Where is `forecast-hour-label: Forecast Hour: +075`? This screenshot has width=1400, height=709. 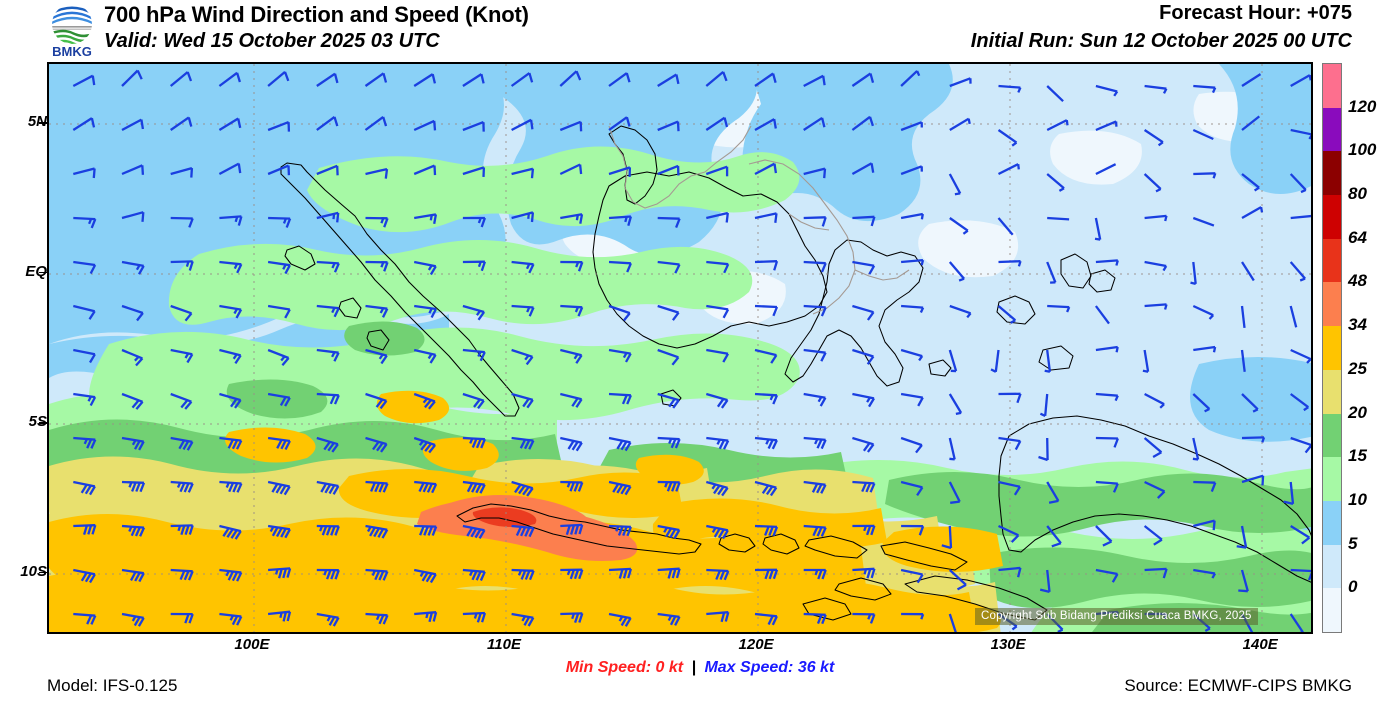 forecast-hour-label: Forecast Hour: +075 is located at coordinates (1255, 13).